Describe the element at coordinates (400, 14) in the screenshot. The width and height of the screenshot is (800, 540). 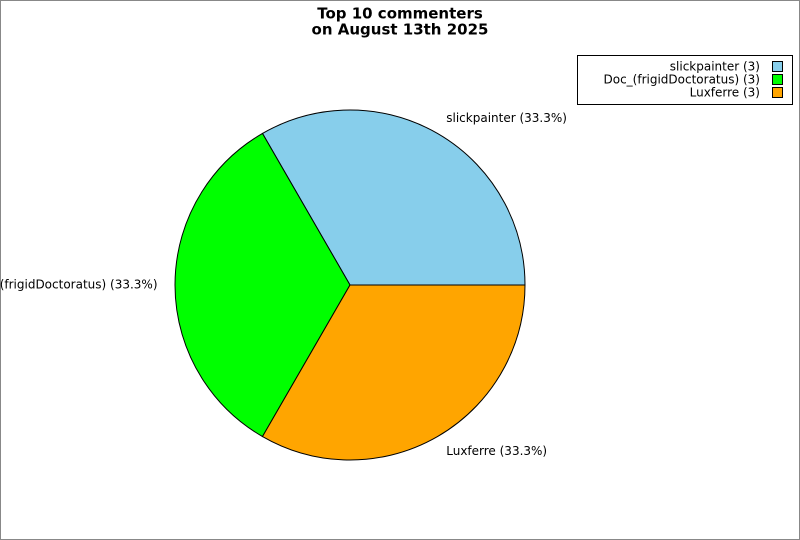
I see `chart-title: Top 10 commenters` at that location.